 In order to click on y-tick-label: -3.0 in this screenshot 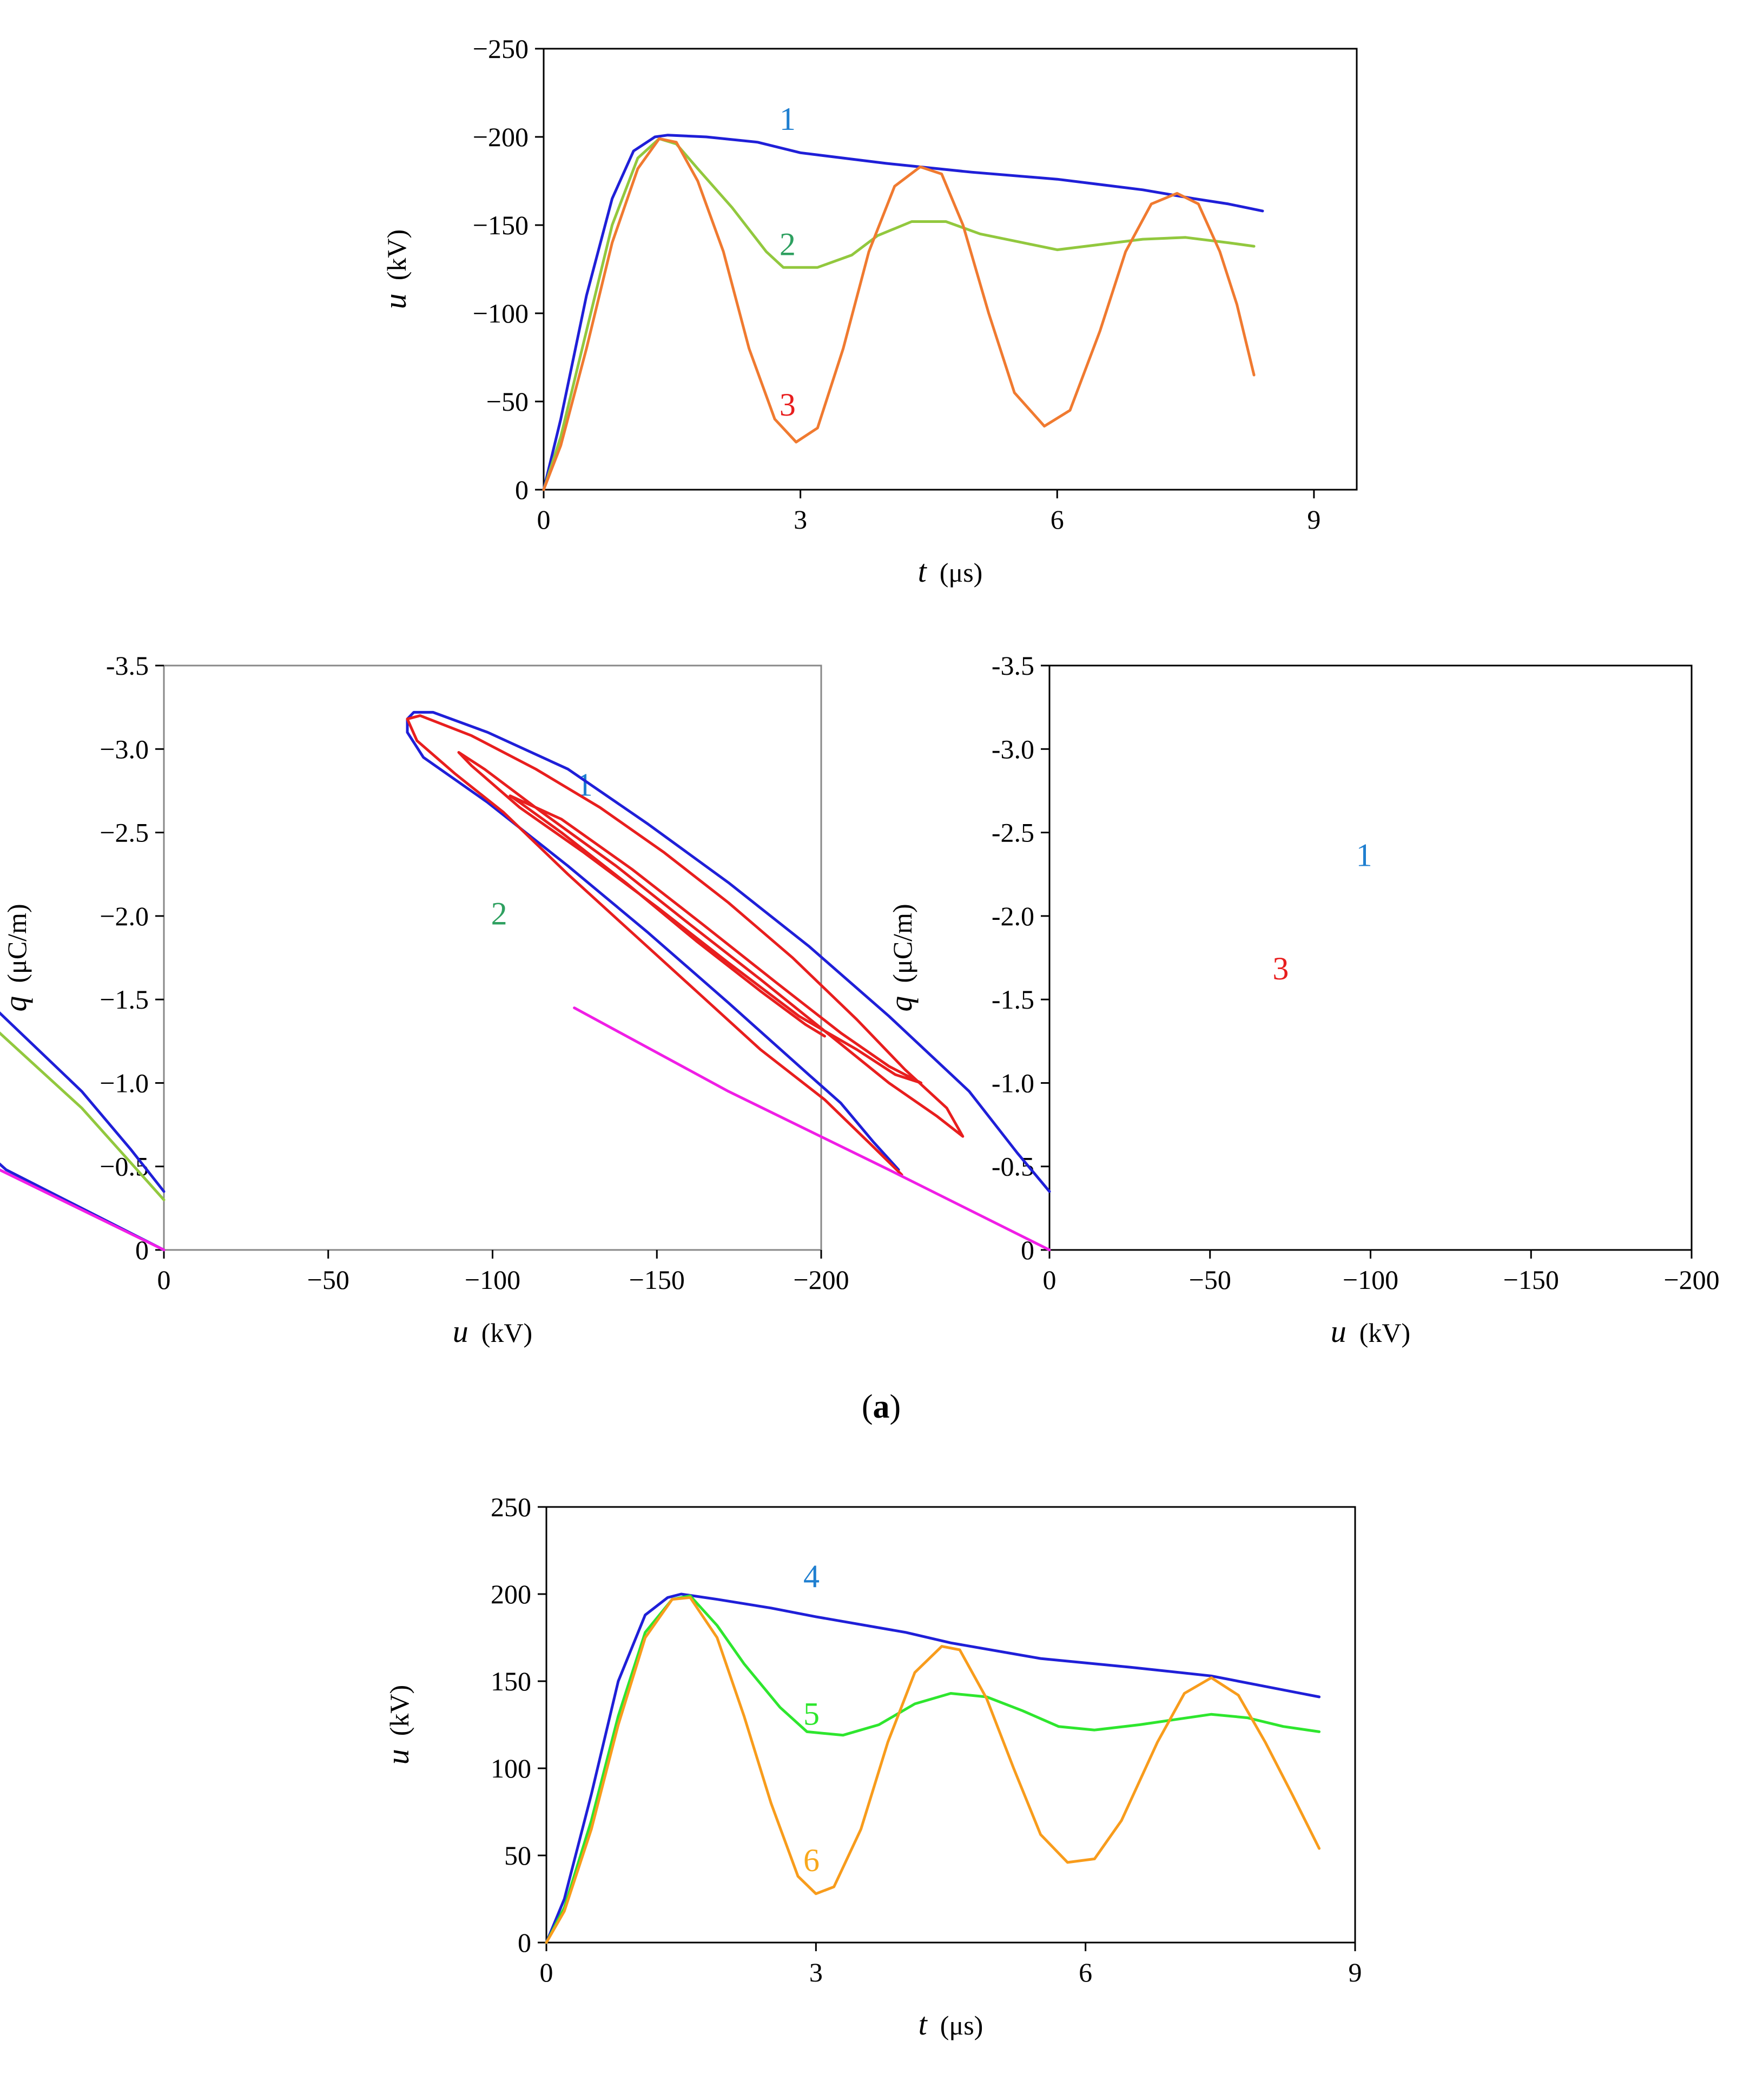, I will do `click(1013, 749)`.